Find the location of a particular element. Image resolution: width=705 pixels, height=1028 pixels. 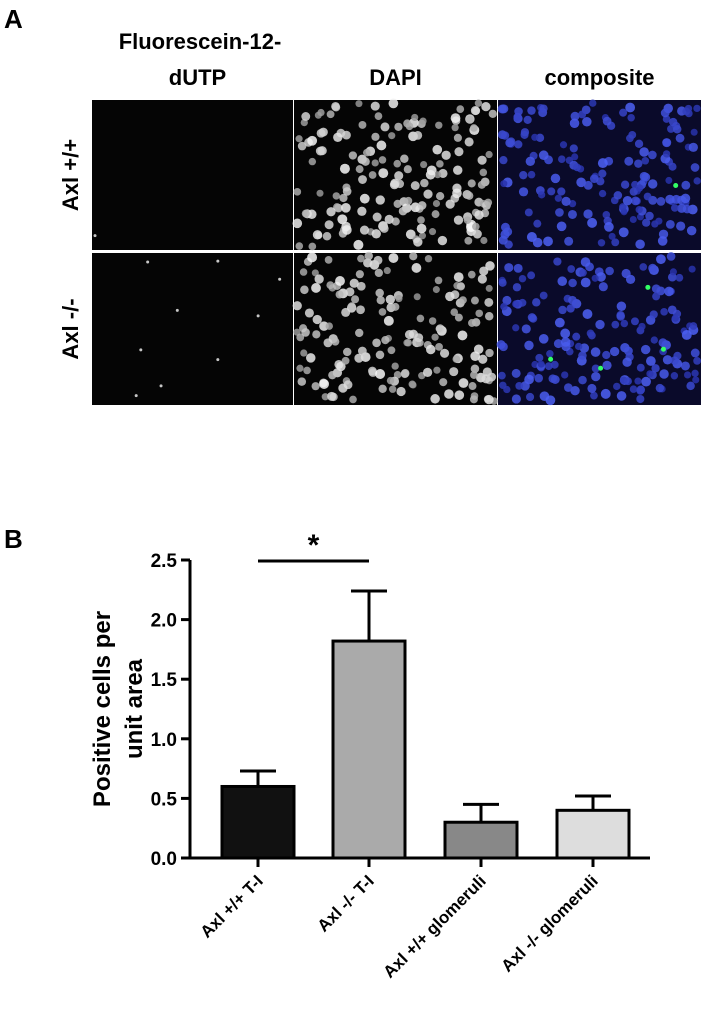

y-tick-label: 1.5 is located at coordinates (164, 680).